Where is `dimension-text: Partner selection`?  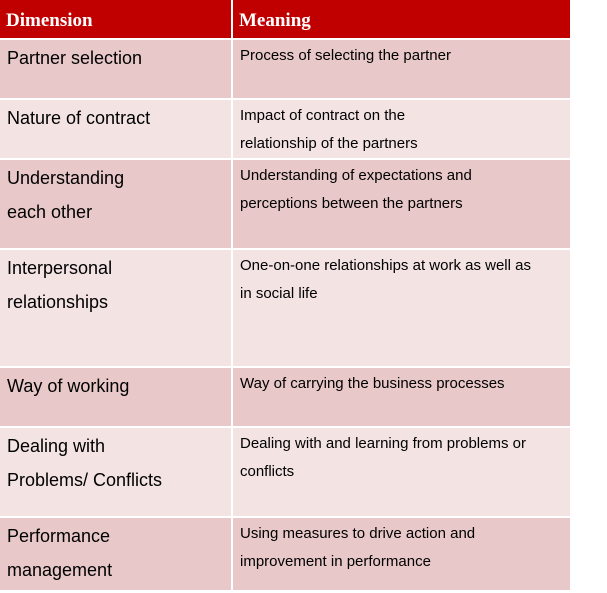 dimension-text: Partner selection is located at coordinates (75, 58).